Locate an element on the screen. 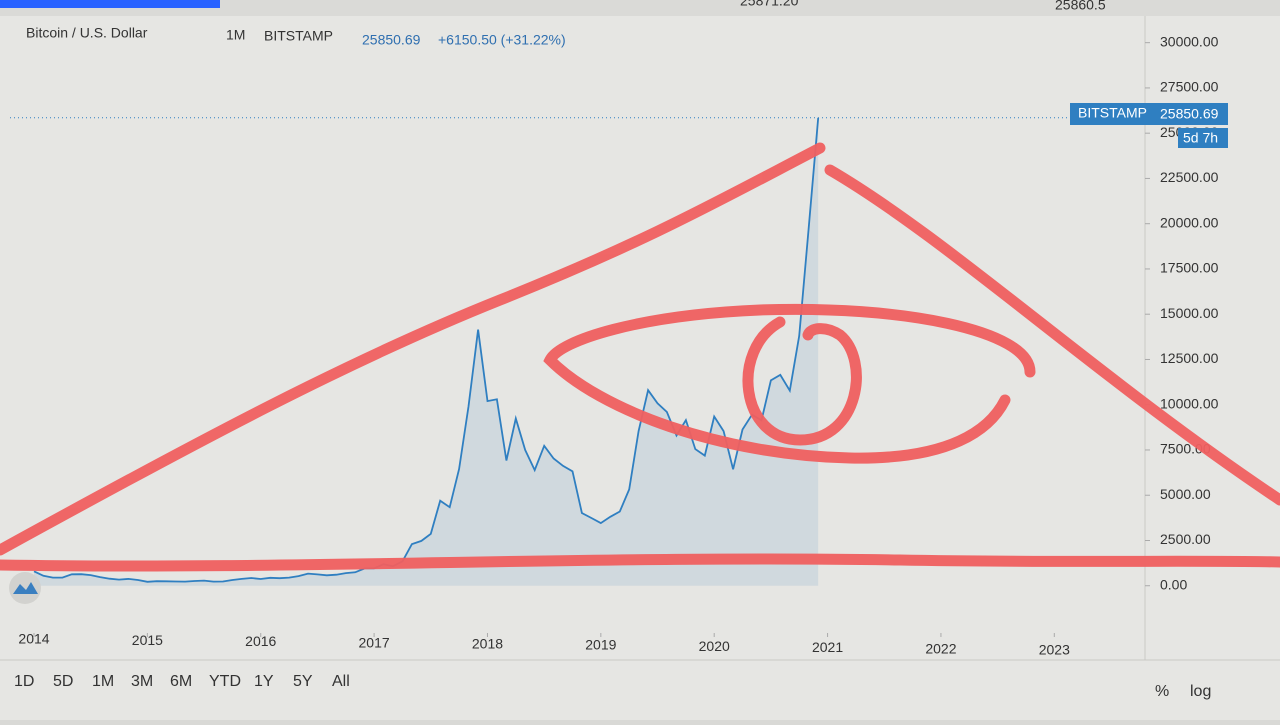  y-tick-label: 27500.00 is located at coordinates (1189, 87).